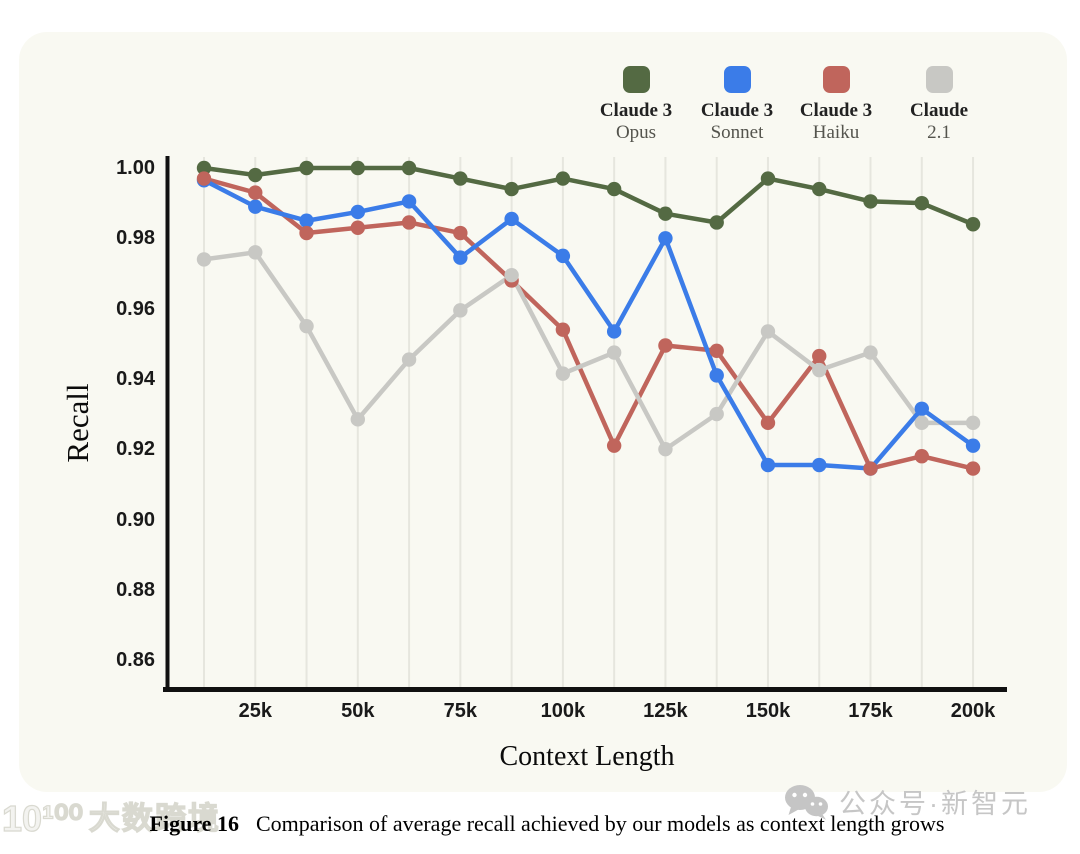  What do you see at coordinates (737, 132) in the screenshot?
I see `legend-label-line2: Sonnet` at bounding box center [737, 132].